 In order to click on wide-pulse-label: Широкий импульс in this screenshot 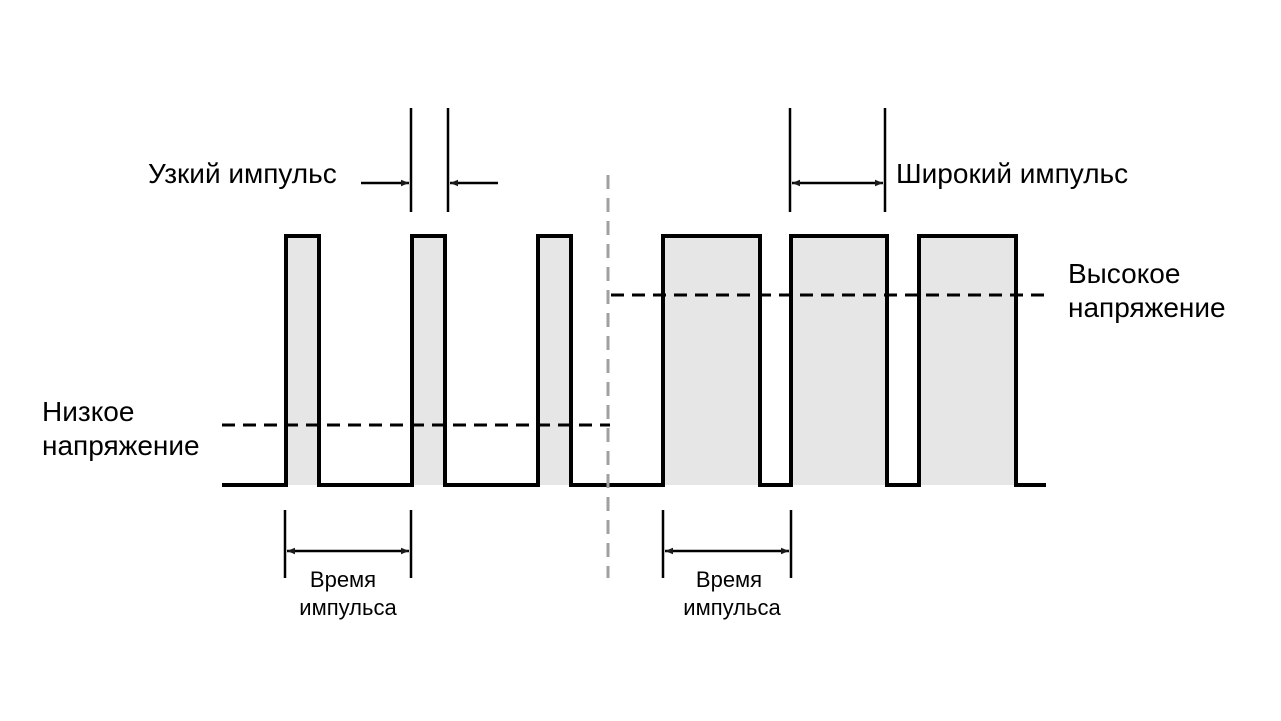, I will do `click(1012, 173)`.